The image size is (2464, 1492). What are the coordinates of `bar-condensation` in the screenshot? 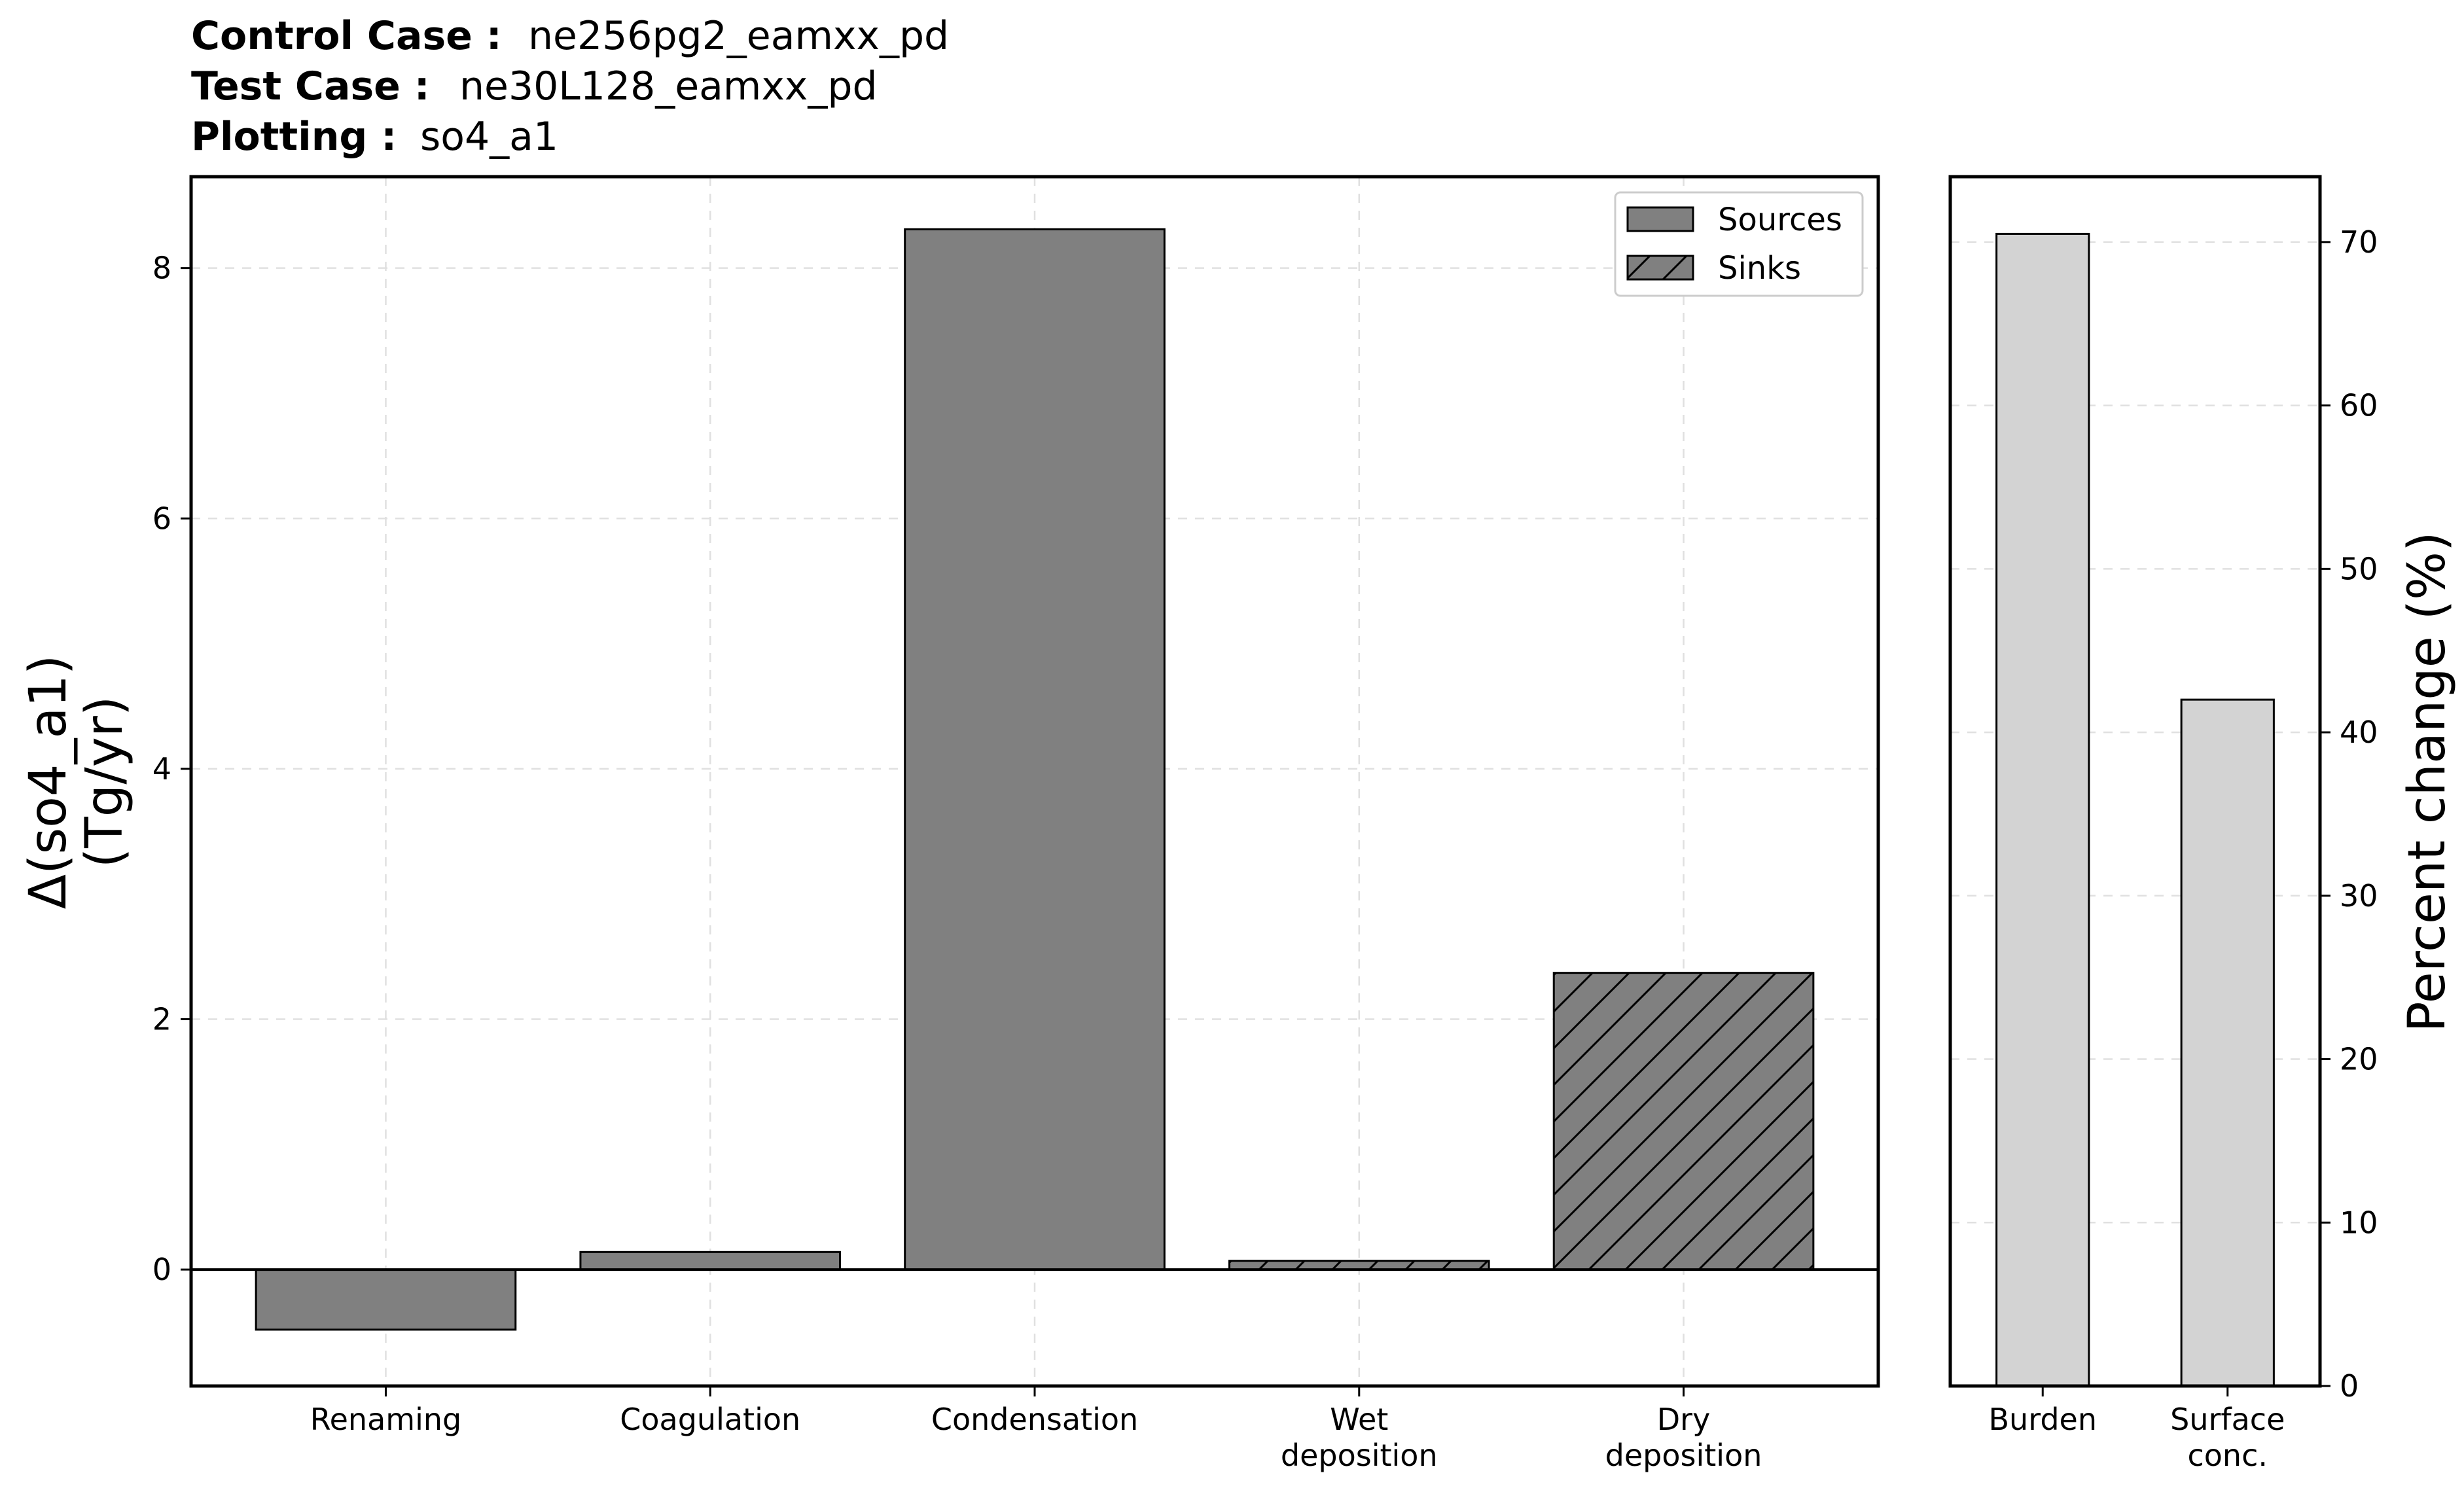 It's located at (1035, 749).